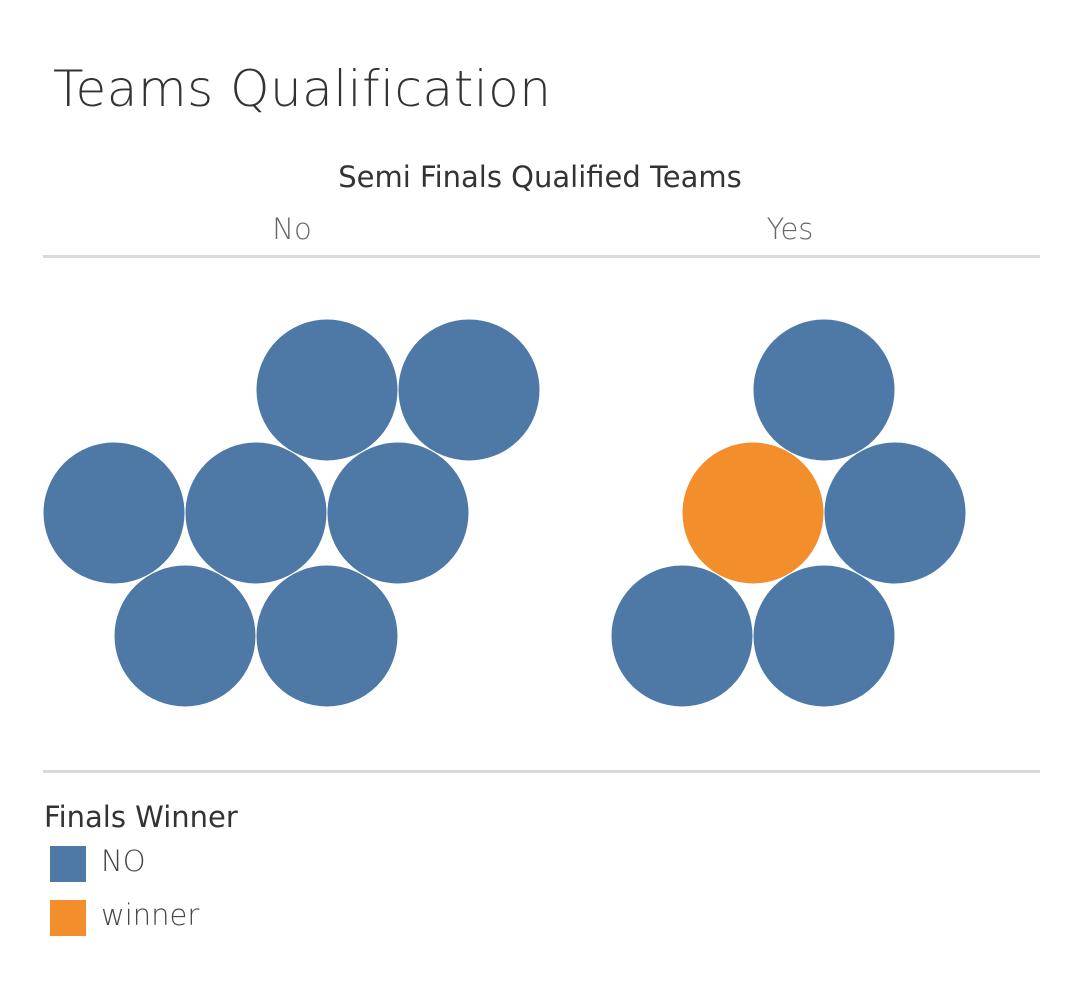  Describe the element at coordinates (68, 918) in the screenshot. I see `legend-swatch-winner` at that location.